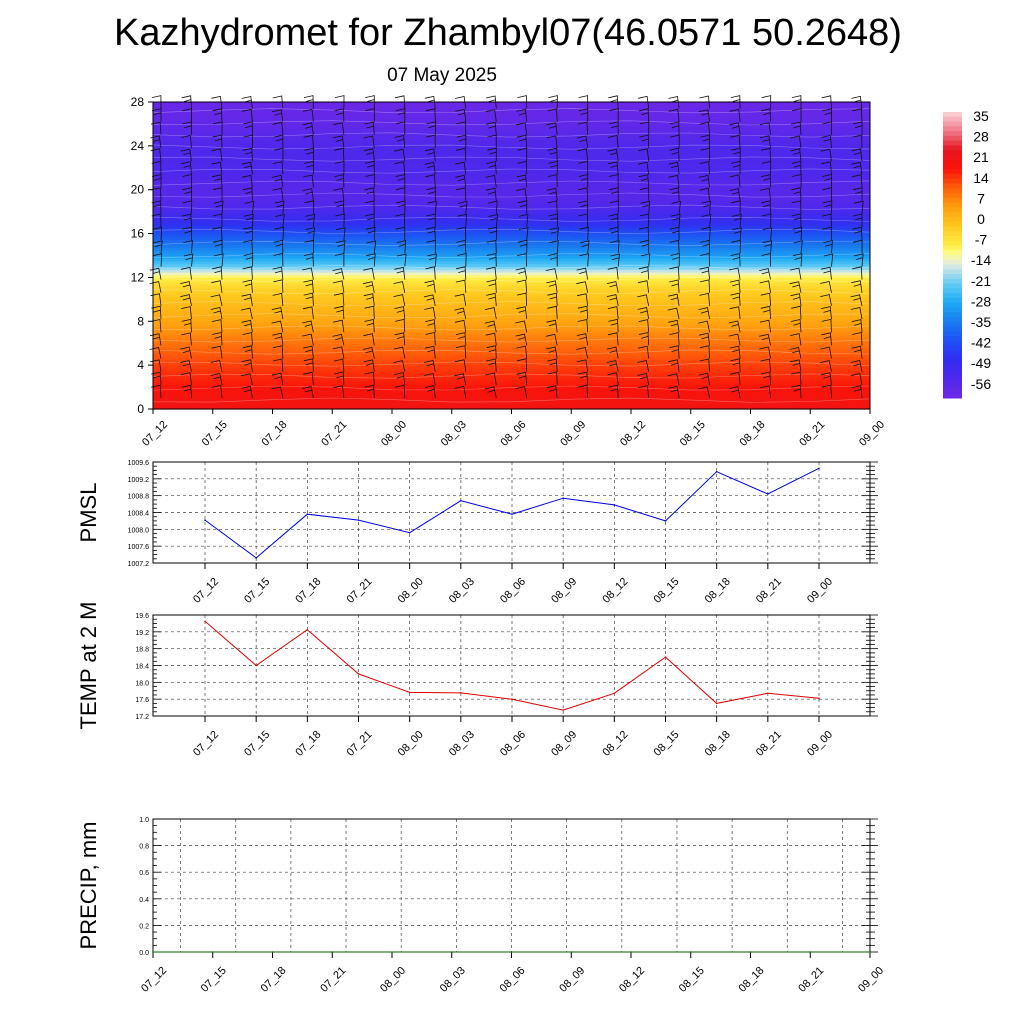 Image resolution: width=1024 pixels, height=1024 pixels. What do you see at coordinates (454, 434) in the screenshot?
I see `heatmap-xtick-label: 08_03` at bounding box center [454, 434].